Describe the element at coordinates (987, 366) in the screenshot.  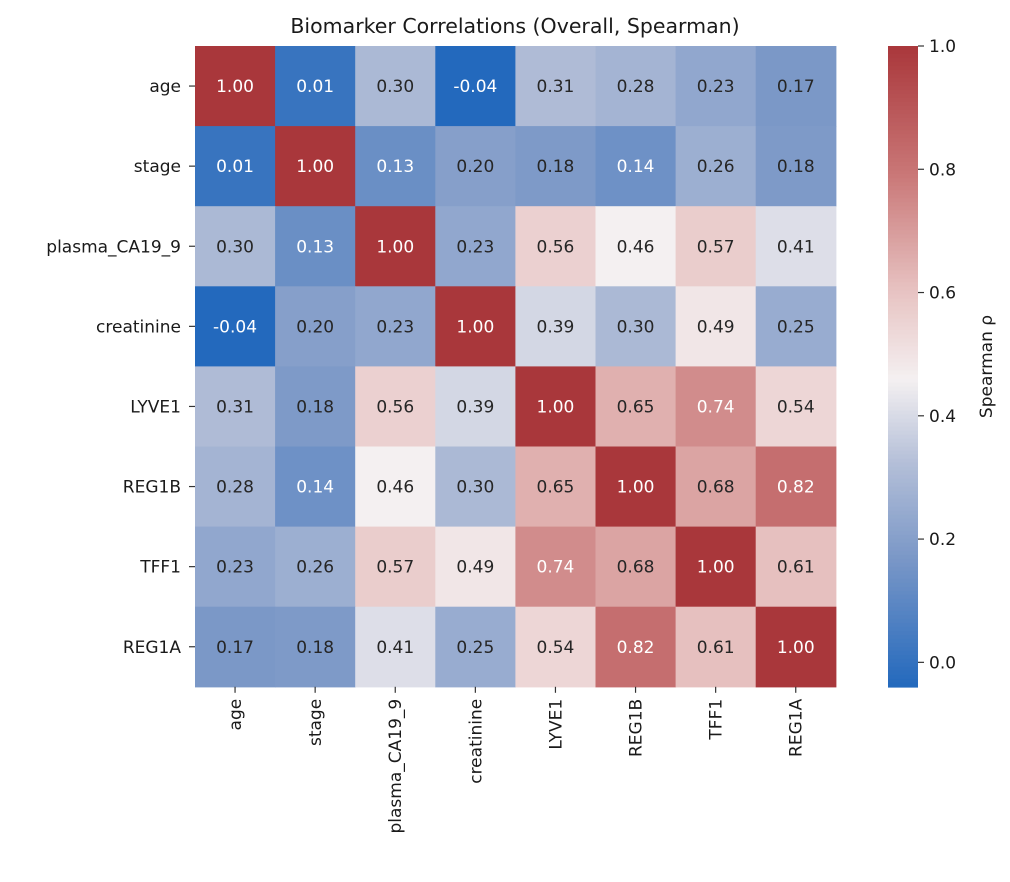
I see `colorbar-label: Spearman ρ` at that location.